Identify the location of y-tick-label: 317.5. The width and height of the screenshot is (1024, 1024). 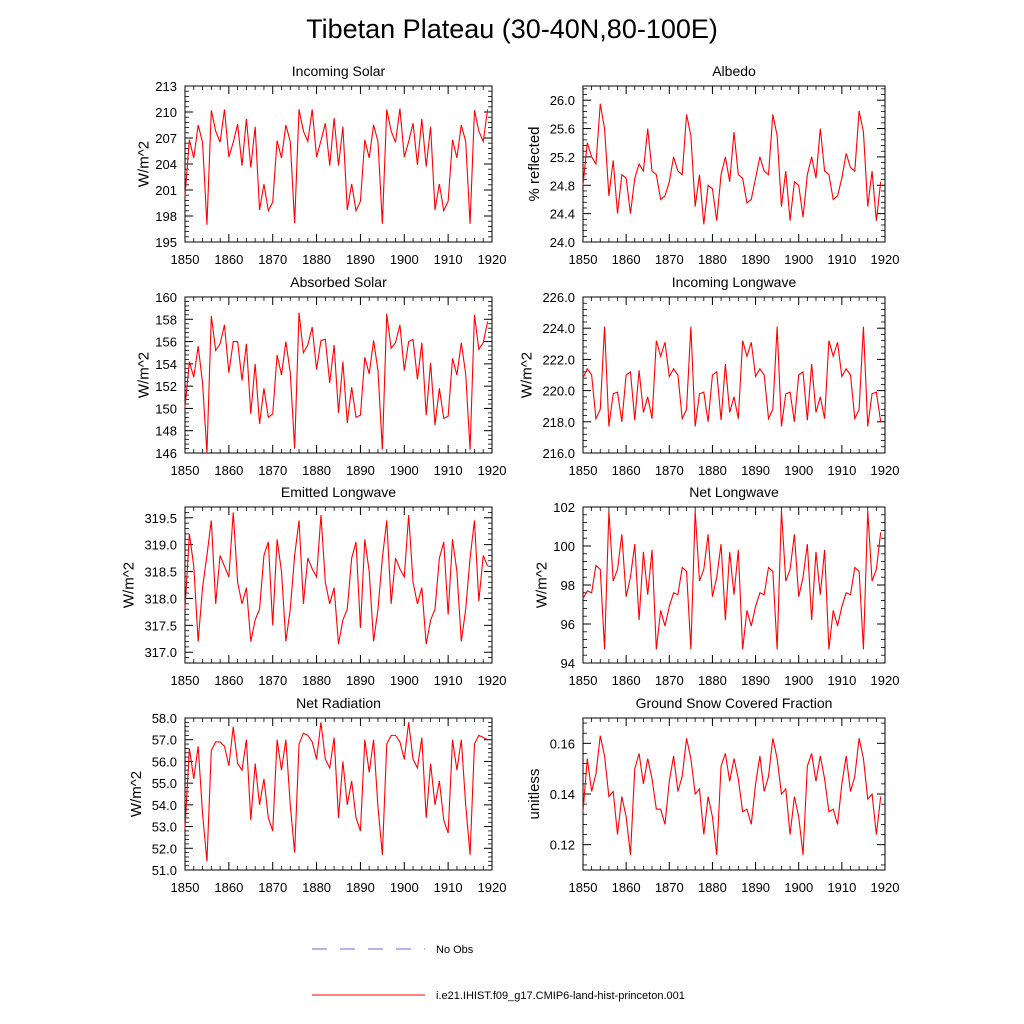
(160, 625).